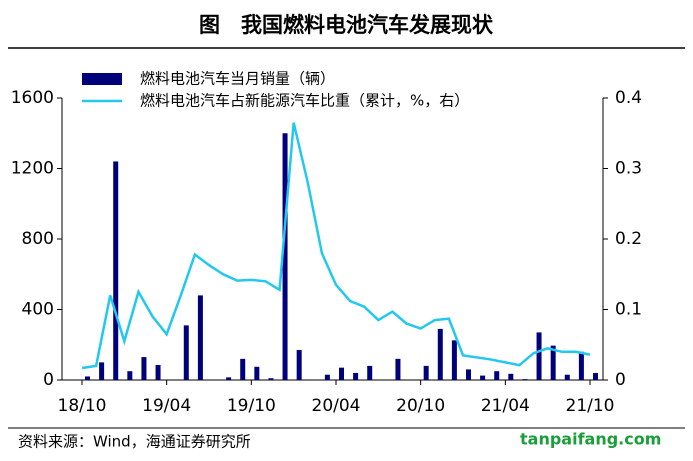  Describe the element at coordinates (166, 406) in the screenshot. I see `x-tick-label: 19/04` at that location.